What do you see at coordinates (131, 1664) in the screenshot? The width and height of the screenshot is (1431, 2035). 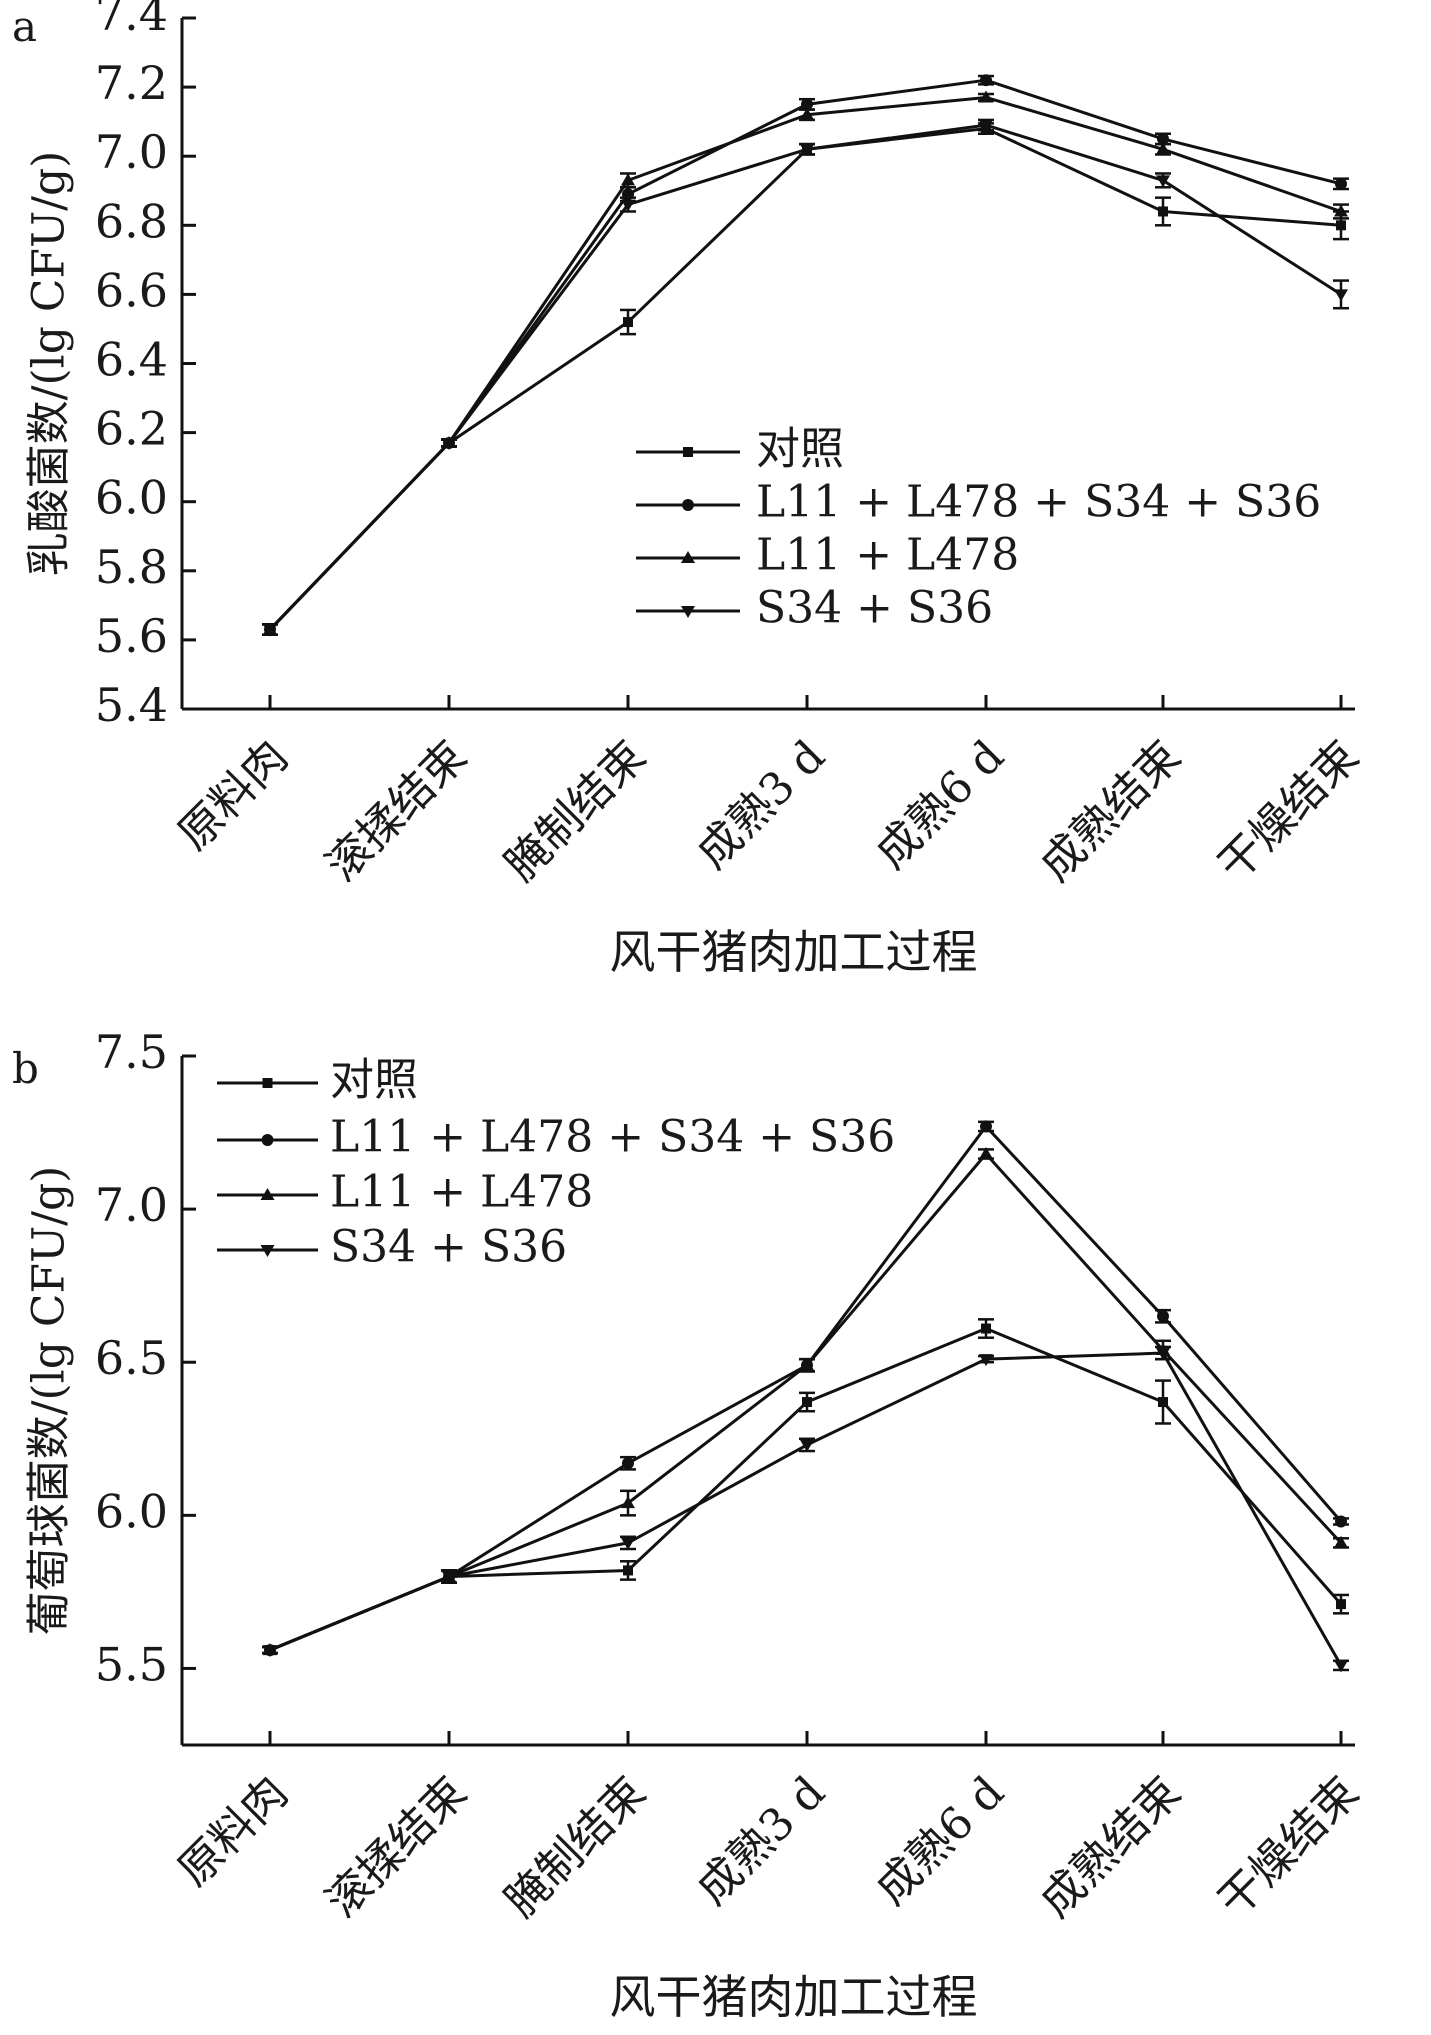 I see `y-tick-label: 5.5` at bounding box center [131, 1664].